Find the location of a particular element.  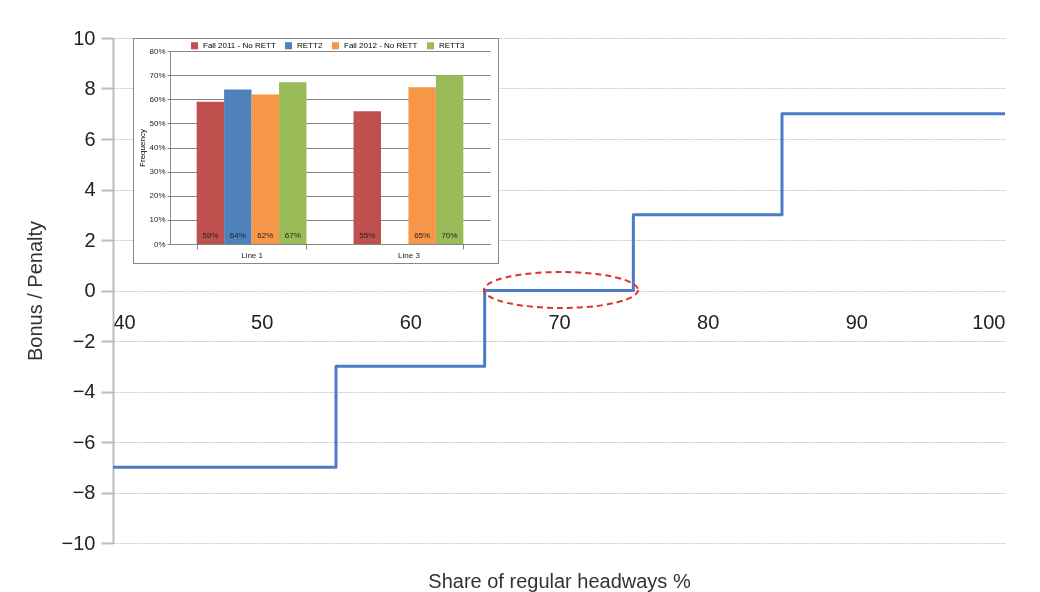

y-tick-label: 8 is located at coordinates (90, 88).